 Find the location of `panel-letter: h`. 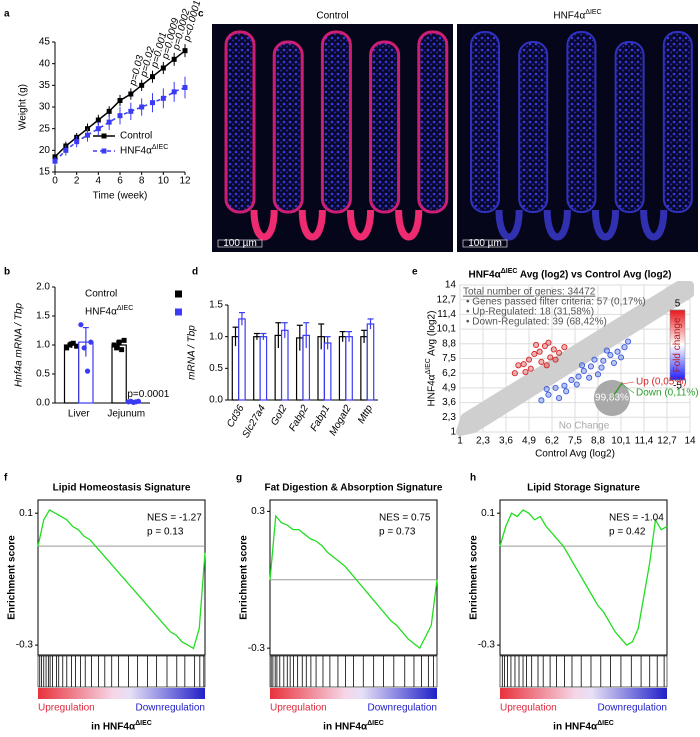

panel-letter: h is located at coordinates (473, 478).